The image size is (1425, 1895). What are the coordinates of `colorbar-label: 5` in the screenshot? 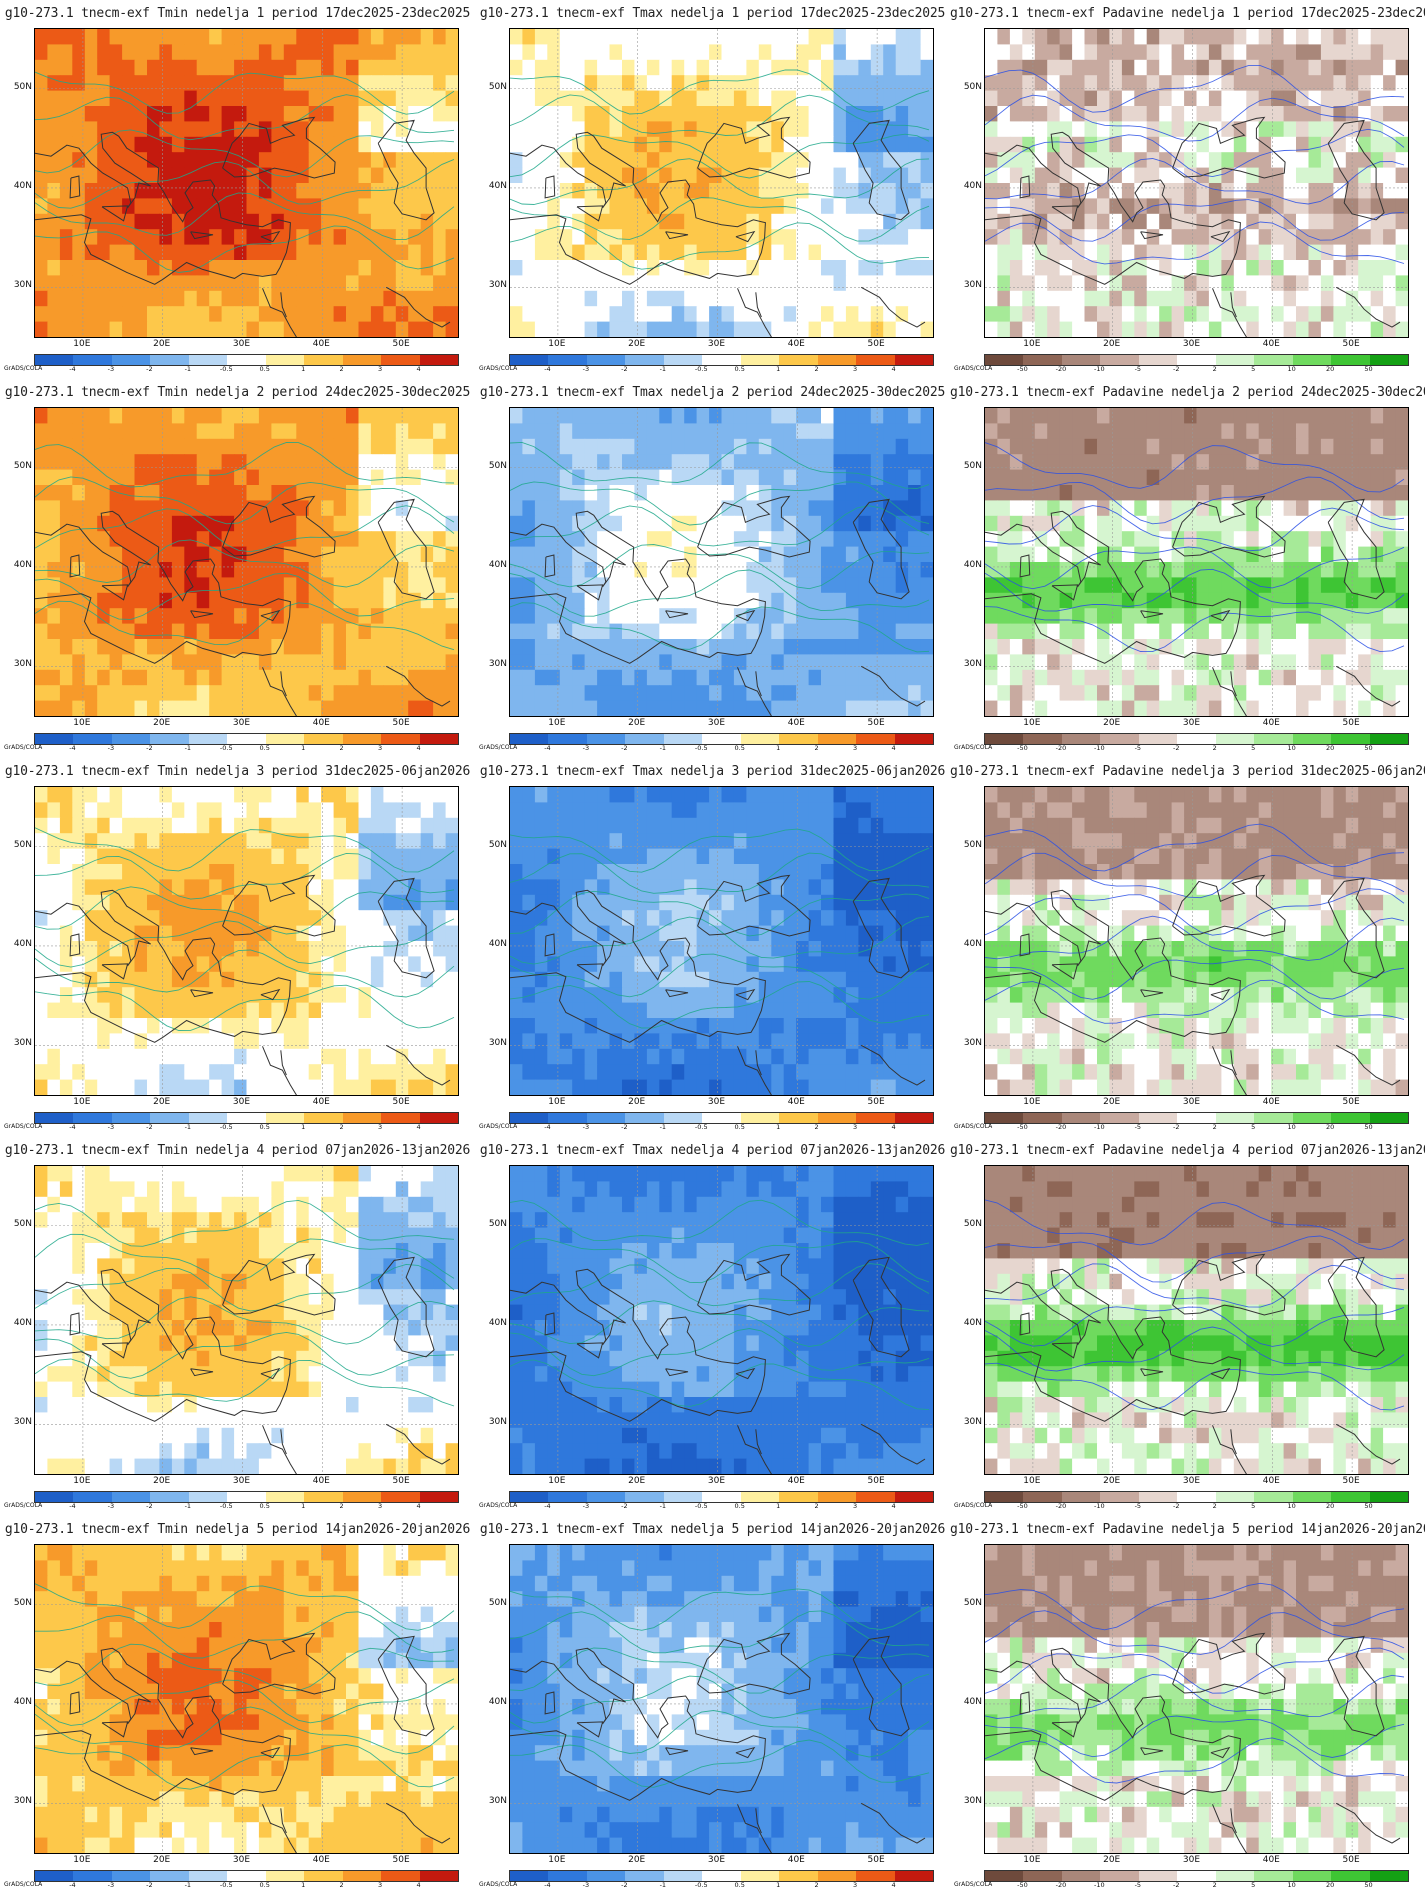 It's located at (1253, 369).